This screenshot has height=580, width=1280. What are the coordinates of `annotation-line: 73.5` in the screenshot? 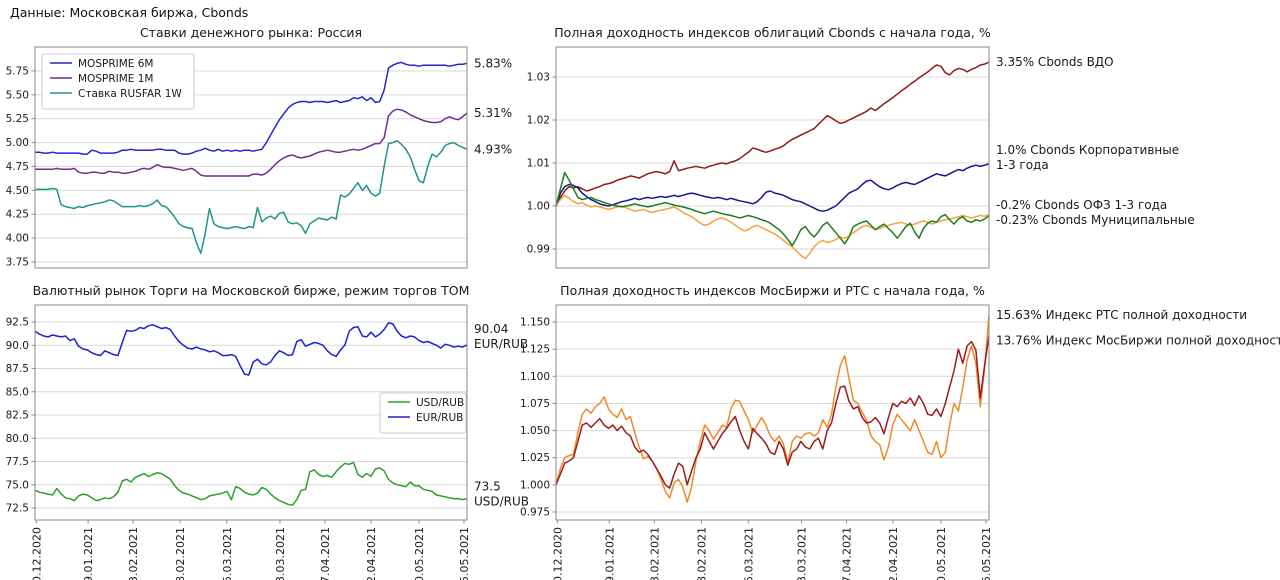 It's located at (487, 487).